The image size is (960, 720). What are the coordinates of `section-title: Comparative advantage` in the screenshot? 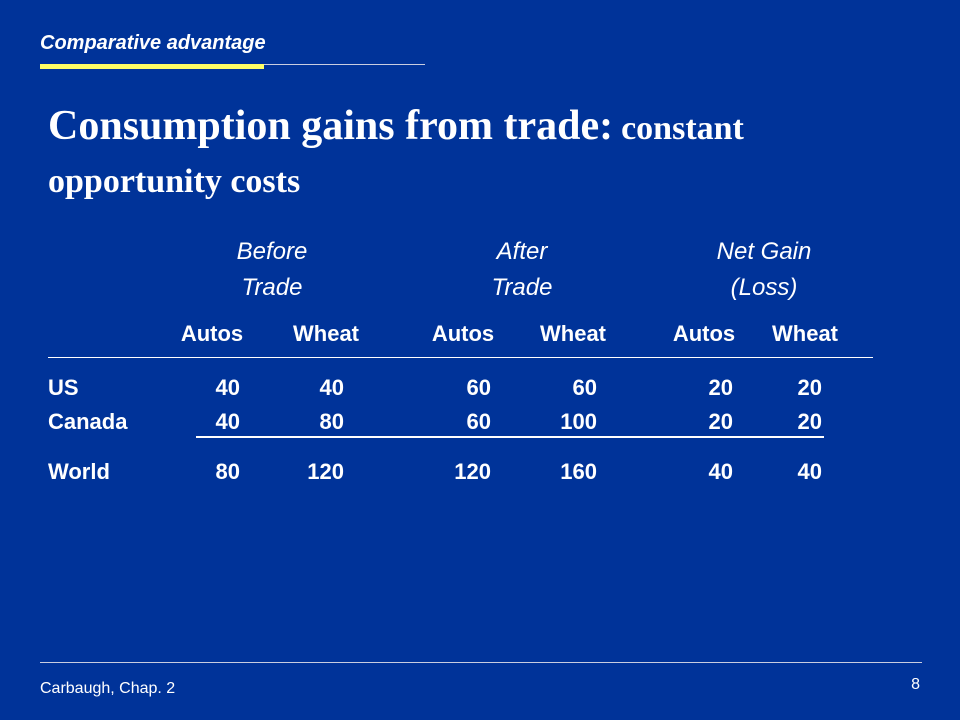 It's located at (153, 43).